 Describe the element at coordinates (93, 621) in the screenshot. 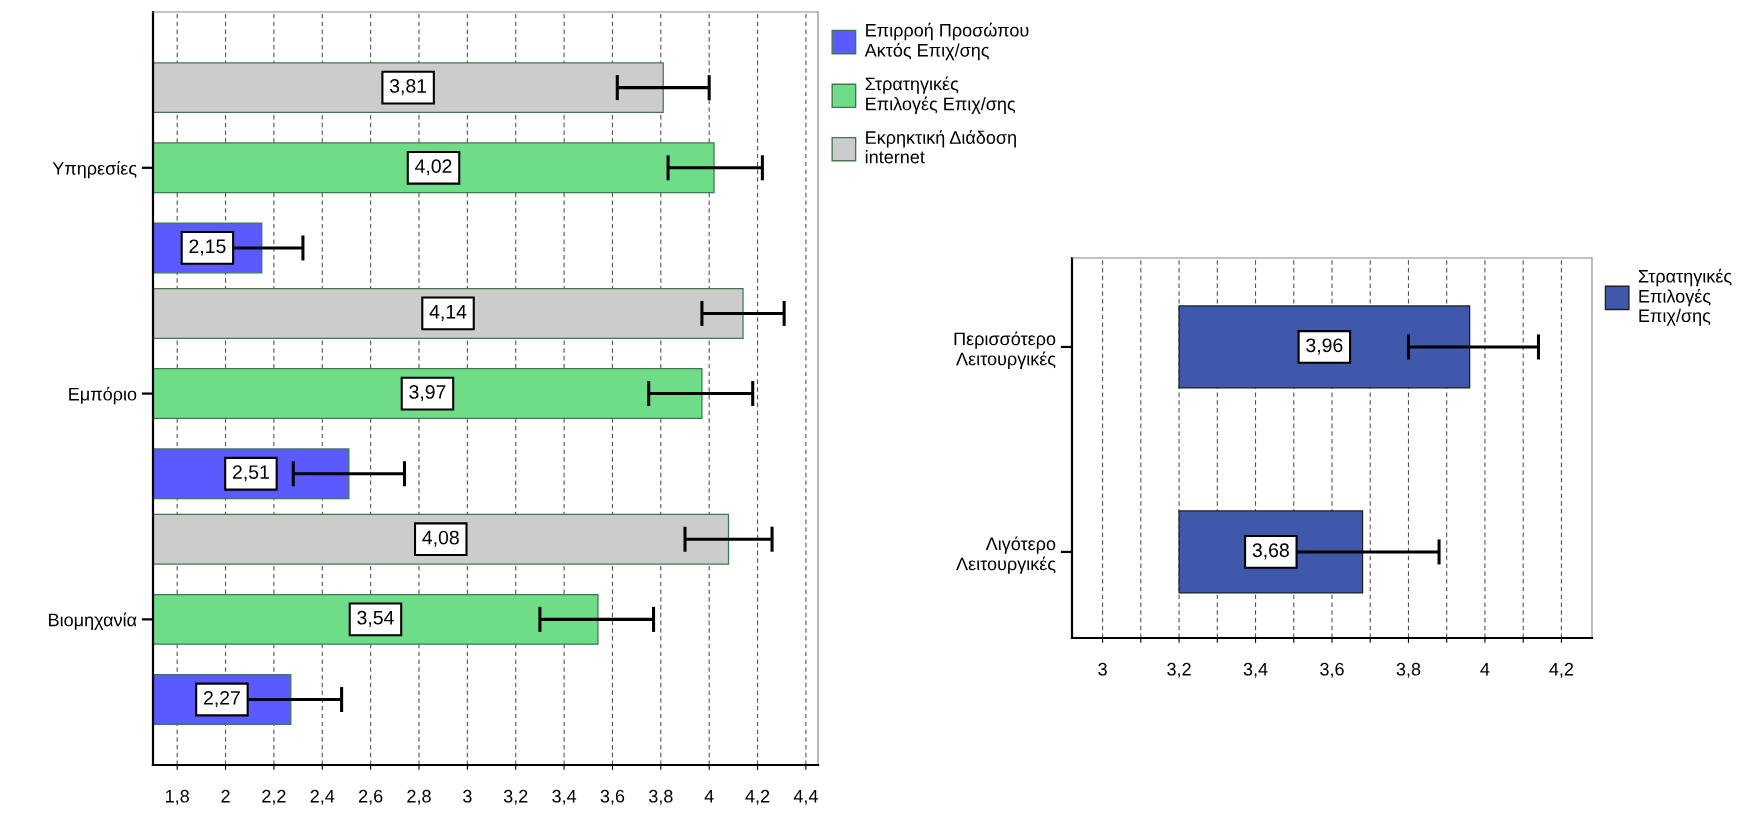

I see `y-tick-label: Βιομηχανία` at that location.